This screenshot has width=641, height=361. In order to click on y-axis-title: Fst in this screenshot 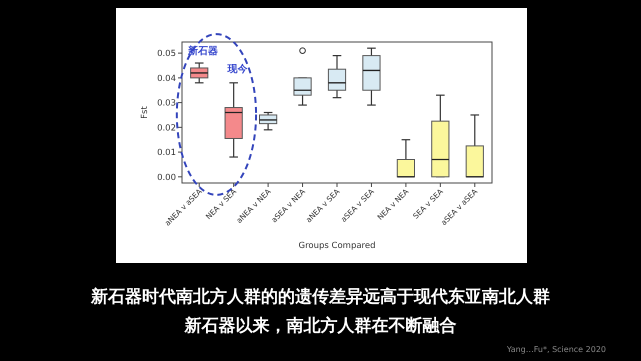, I will do `click(145, 112)`.